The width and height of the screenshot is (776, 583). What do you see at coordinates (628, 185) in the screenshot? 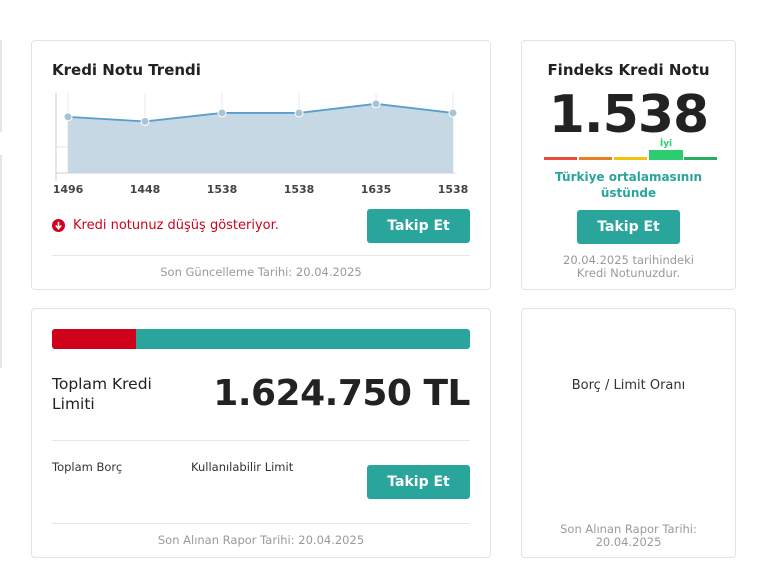
I see `comparison-text: Türkiye ortalamasının üstünde` at bounding box center [628, 185].